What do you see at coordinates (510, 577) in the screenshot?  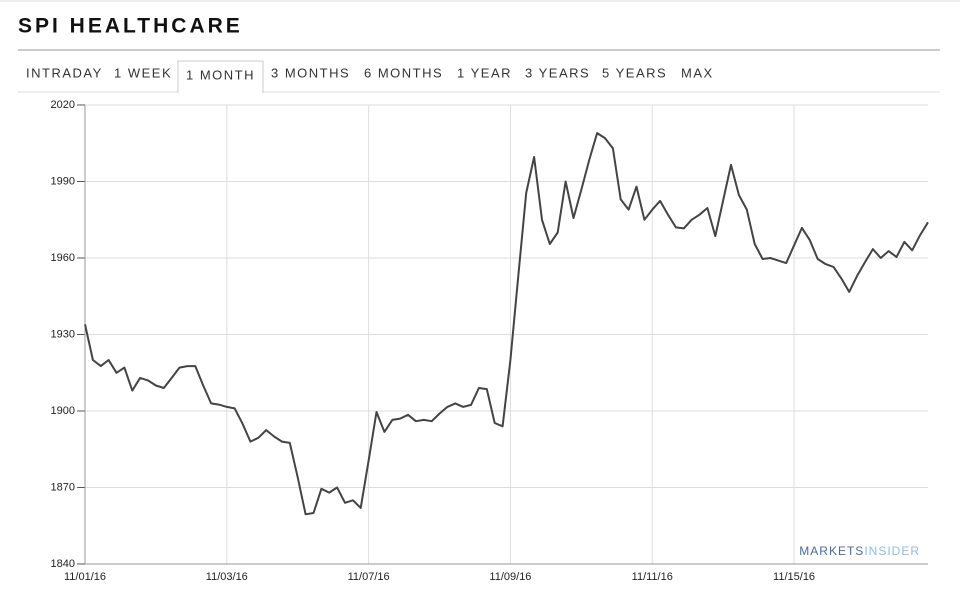 I see `x-tick-label: 11/09/16` at bounding box center [510, 577].